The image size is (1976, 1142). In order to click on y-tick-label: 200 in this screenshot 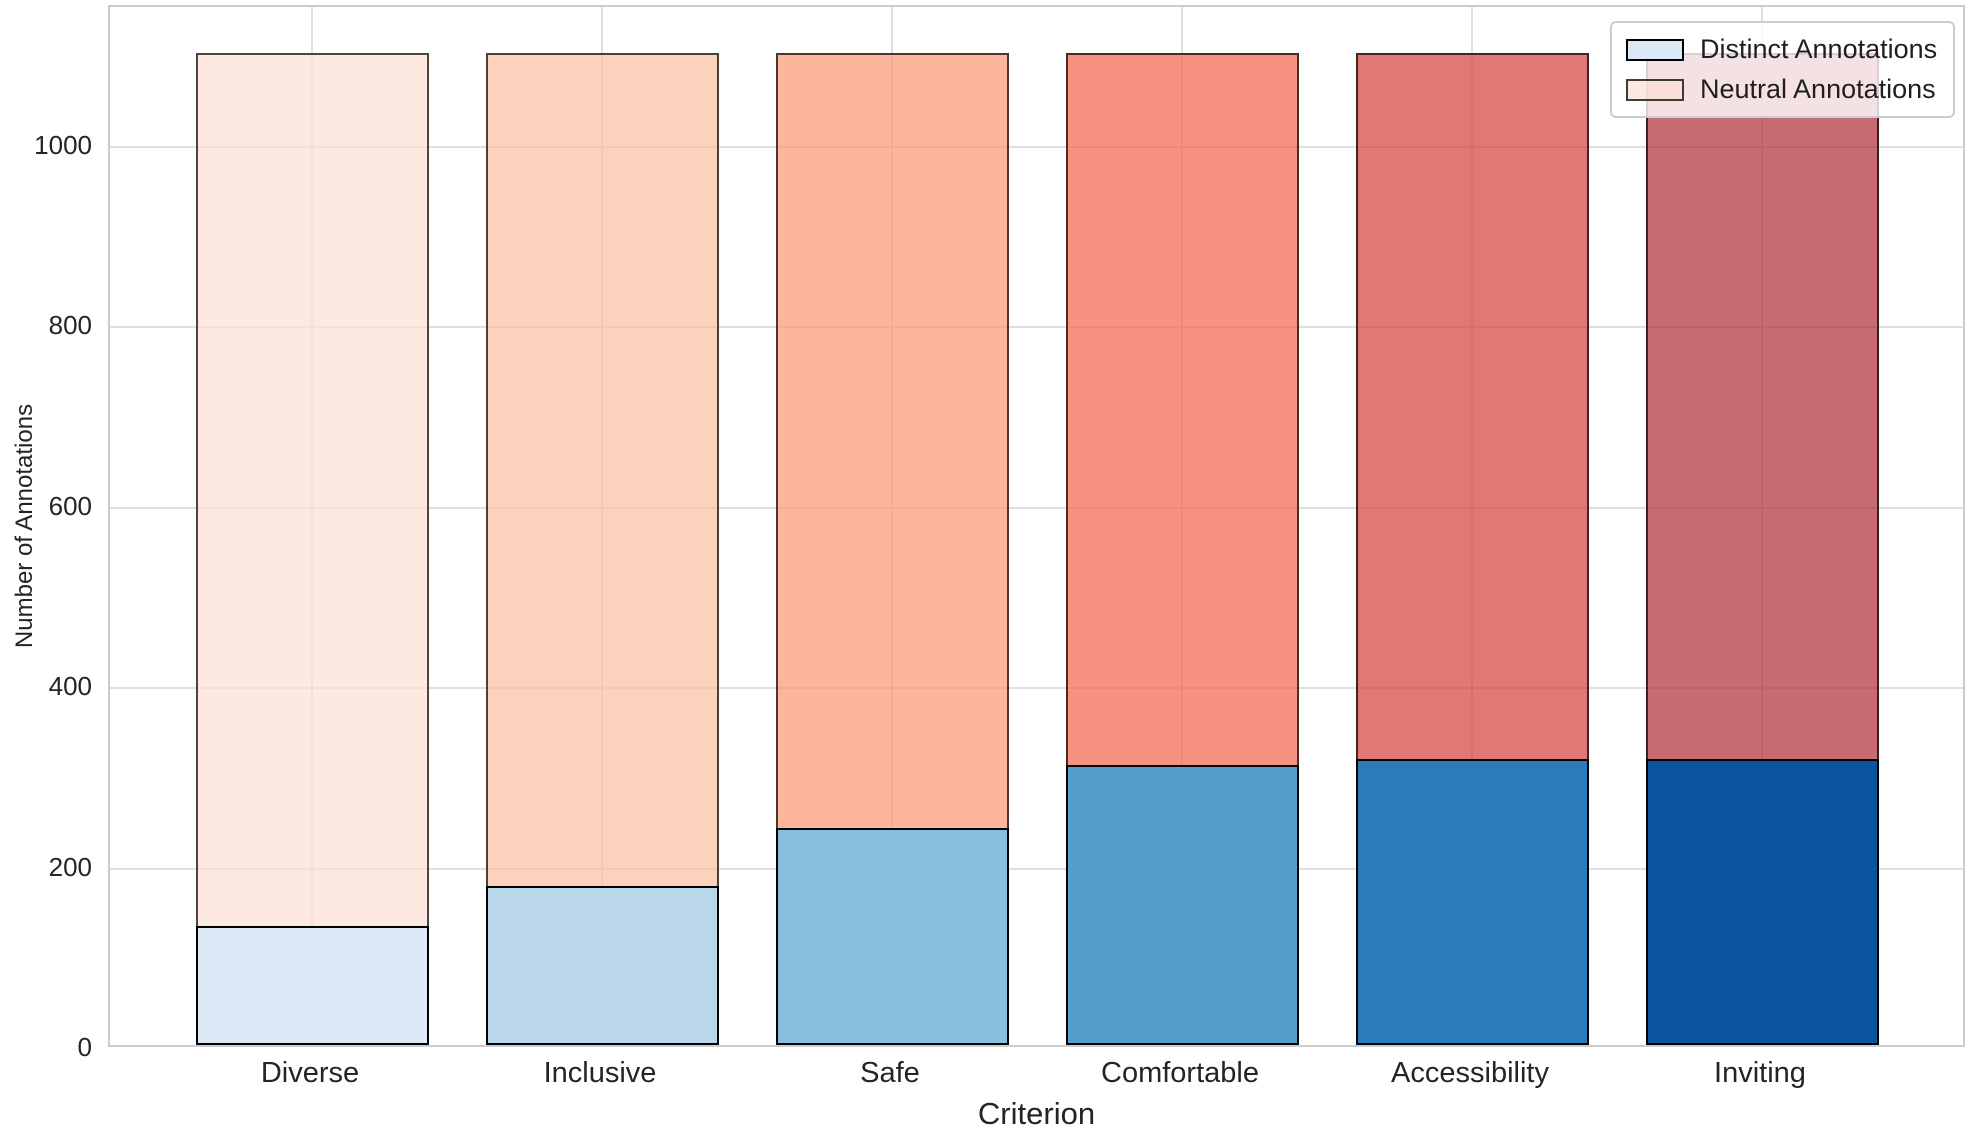, I will do `click(70, 866)`.